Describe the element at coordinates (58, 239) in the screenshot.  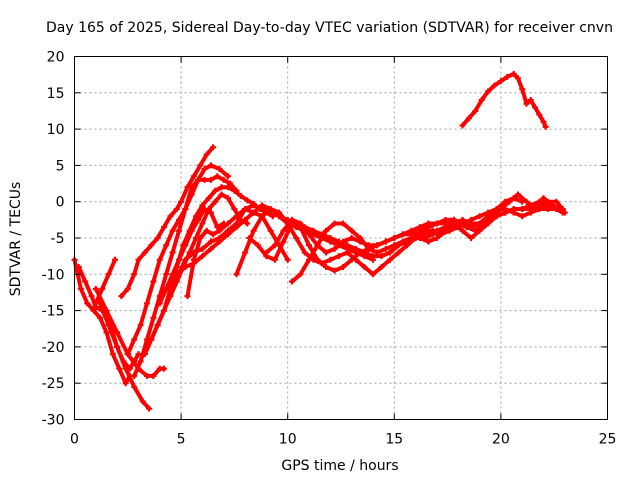
I see `y-tick-label: -5` at that location.